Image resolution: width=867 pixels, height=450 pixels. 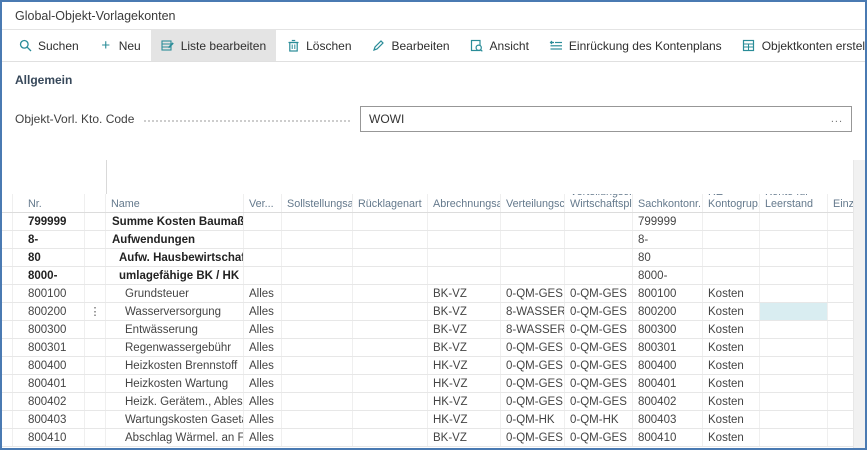 What do you see at coordinates (798, 45) in the screenshot?
I see `toolbar-button-objektkonten-erstellen: Objektkonten erstellen` at bounding box center [798, 45].